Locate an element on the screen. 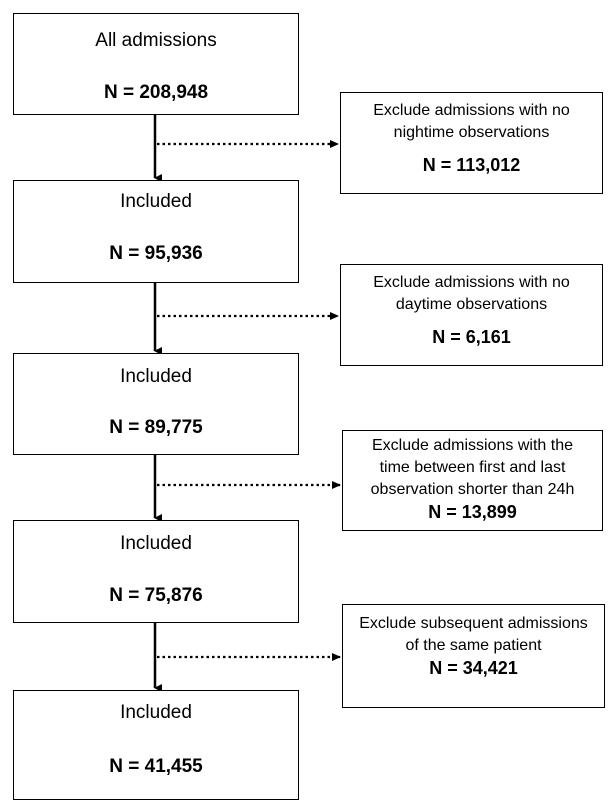 This screenshot has height=800, width=608. main-box-included-3: Included N = 75,876 is located at coordinates (156, 571).